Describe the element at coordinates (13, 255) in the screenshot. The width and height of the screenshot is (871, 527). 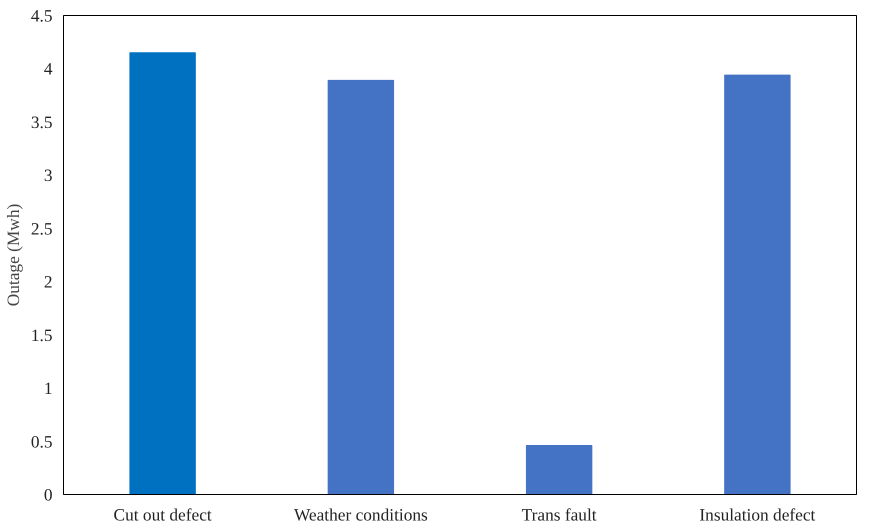
I see `y-axis-title: Outage (Mwh)` at that location.